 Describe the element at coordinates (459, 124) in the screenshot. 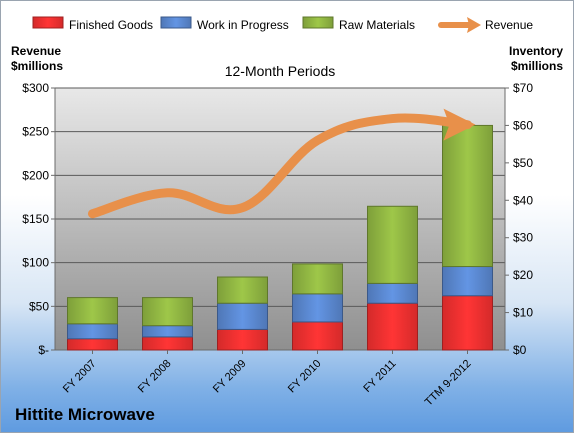

I see `revenue-arrowhead` at that location.